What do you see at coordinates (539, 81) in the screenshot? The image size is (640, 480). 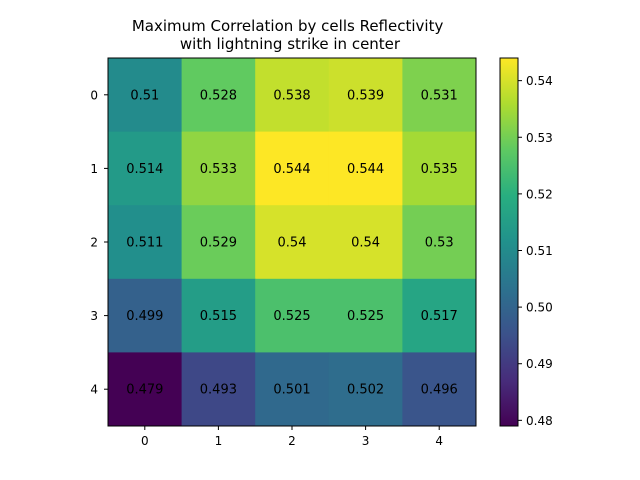 I see `colorbar-tick-label: 0.54` at bounding box center [539, 81].